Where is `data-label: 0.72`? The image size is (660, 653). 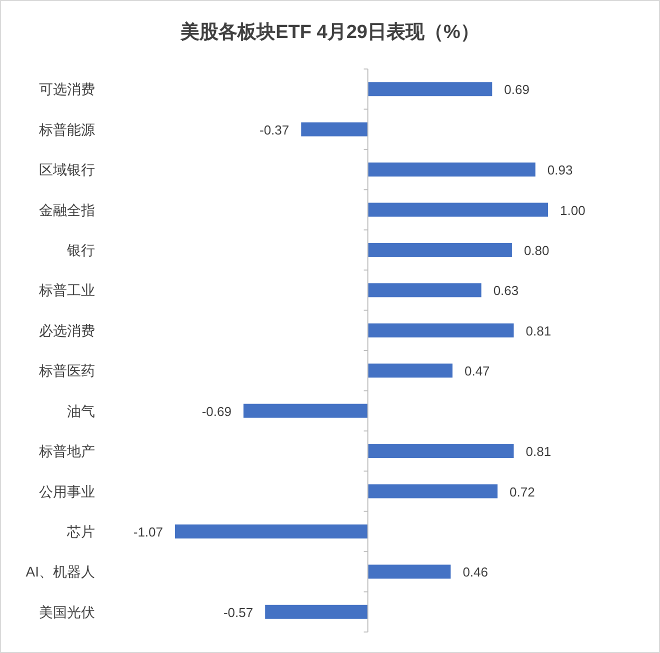
data-label: 0.72 is located at coordinates (522, 492).